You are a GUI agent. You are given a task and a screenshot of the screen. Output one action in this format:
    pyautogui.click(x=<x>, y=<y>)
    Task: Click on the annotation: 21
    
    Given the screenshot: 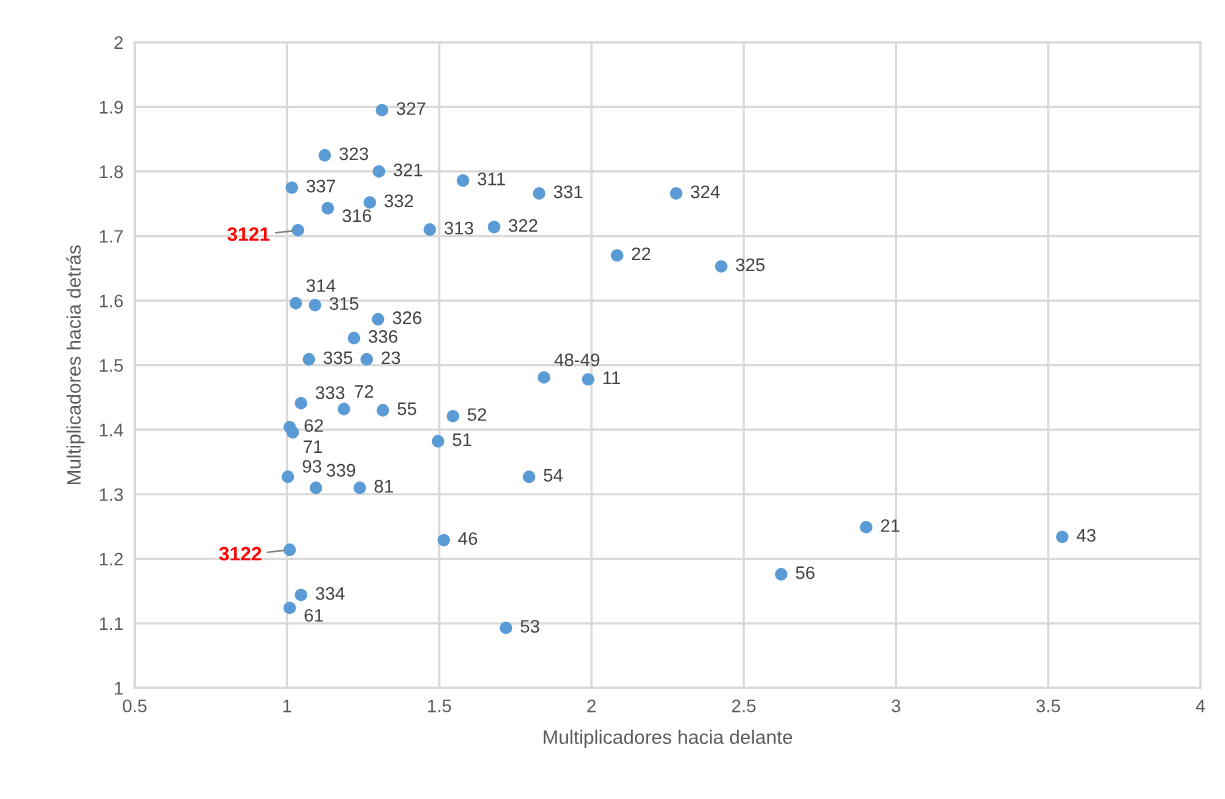 What is the action you would take?
    pyautogui.click(x=890, y=525)
    